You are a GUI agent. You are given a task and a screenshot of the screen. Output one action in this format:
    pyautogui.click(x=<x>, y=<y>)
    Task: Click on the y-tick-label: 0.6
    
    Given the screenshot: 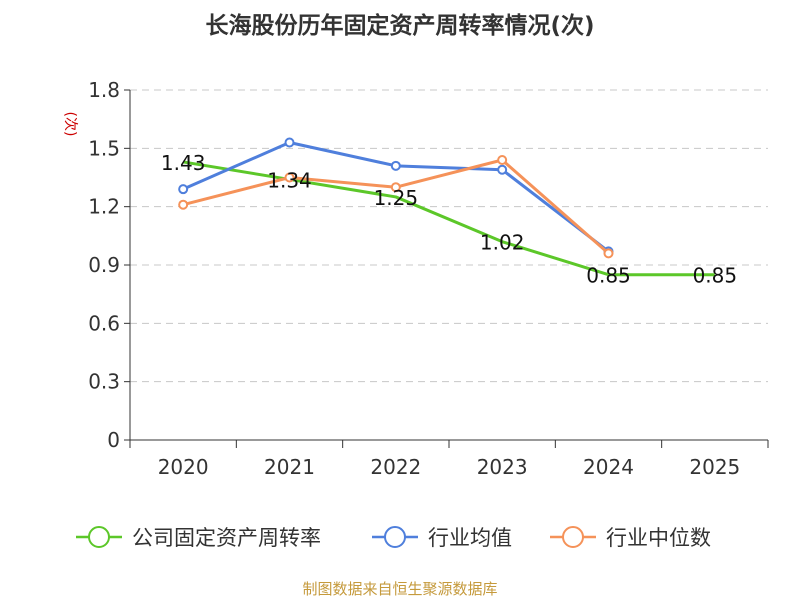 What is the action you would take?
    pyautogui.click(x=104, y=323)
    